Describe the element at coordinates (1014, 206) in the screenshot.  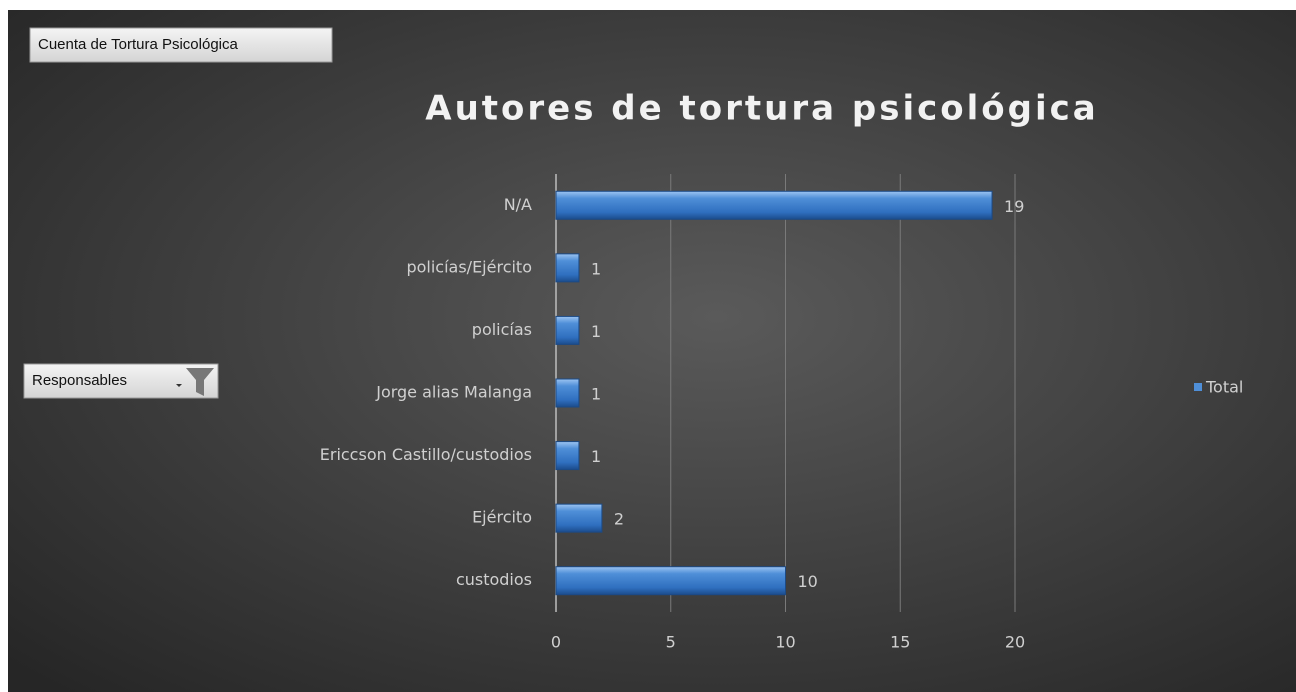
I see `data-label: 19` at that location.